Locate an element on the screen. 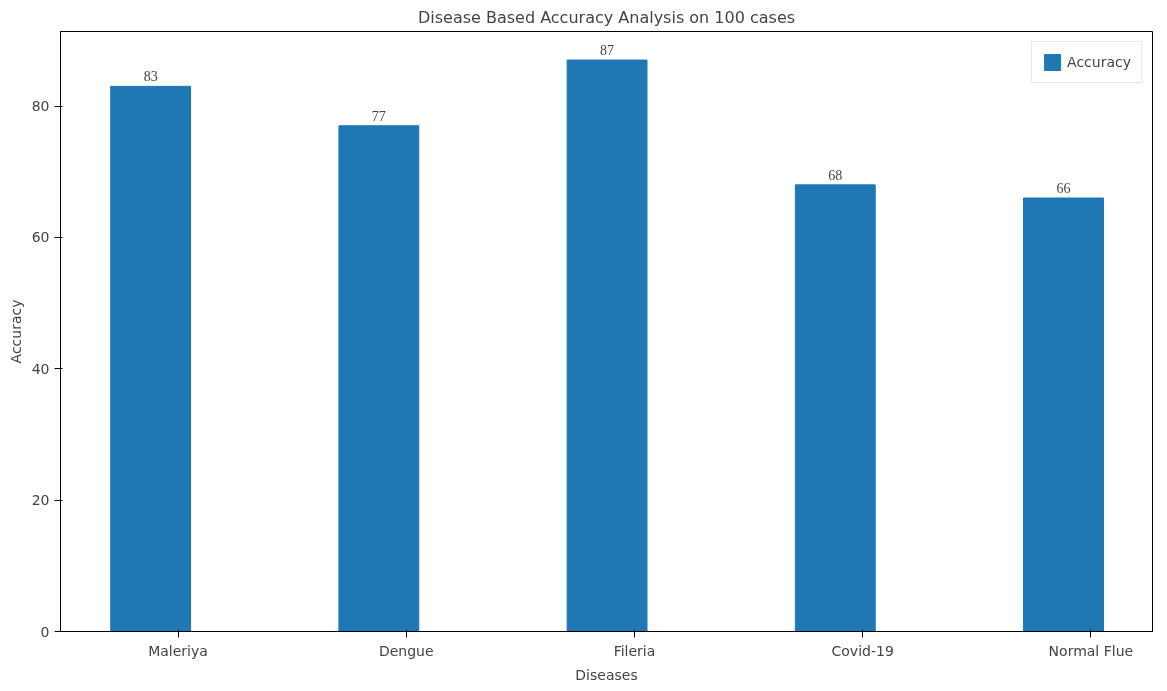  y-tick-label: 60 is located at coordinates (40, 237).